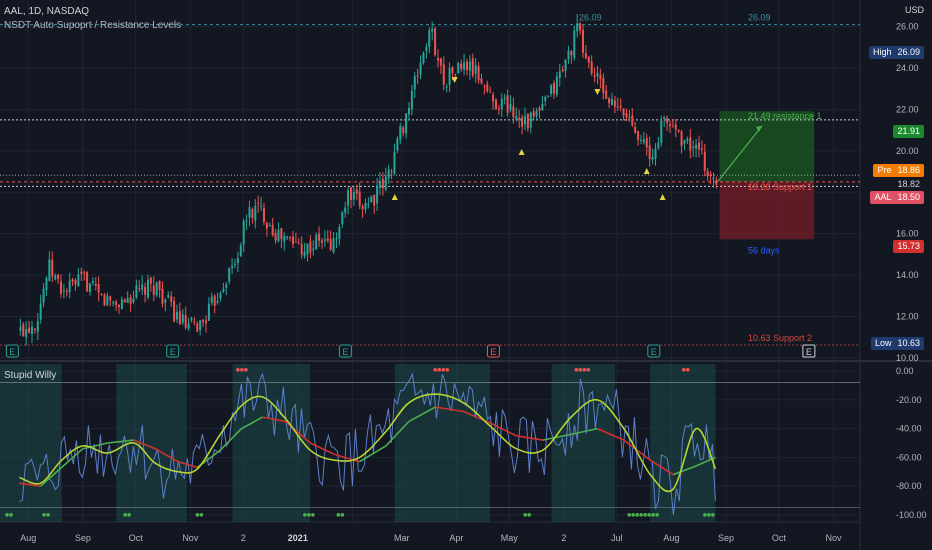  Describe the element at coordinates (908, 52) in the screenshot. I see `high-badge-value: 26.09` at that location.